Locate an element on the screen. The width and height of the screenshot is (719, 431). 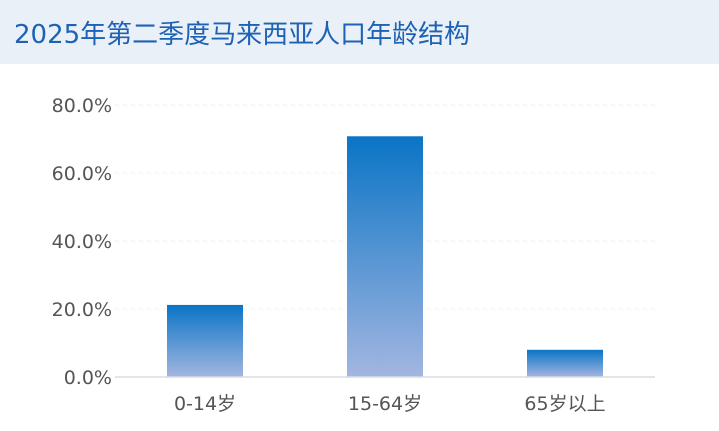
x-tick-label: 15-64岁 is located at coordinates (385, 404).